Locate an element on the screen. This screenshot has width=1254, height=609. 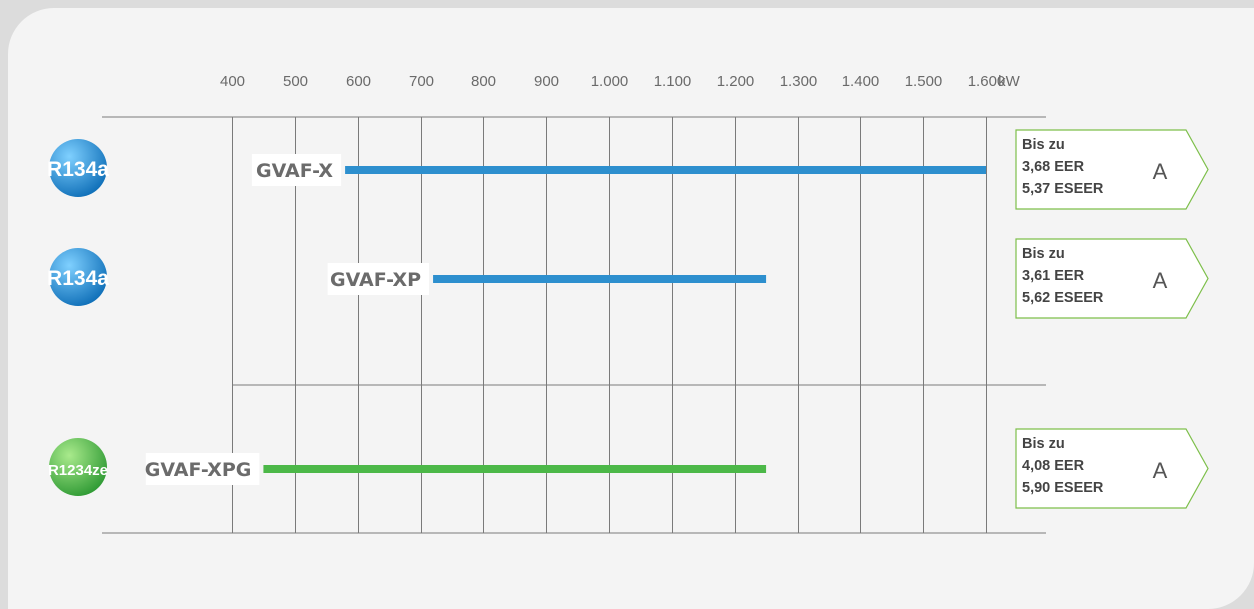
x-tick-label: 700 is located at coordinates (421, 81).